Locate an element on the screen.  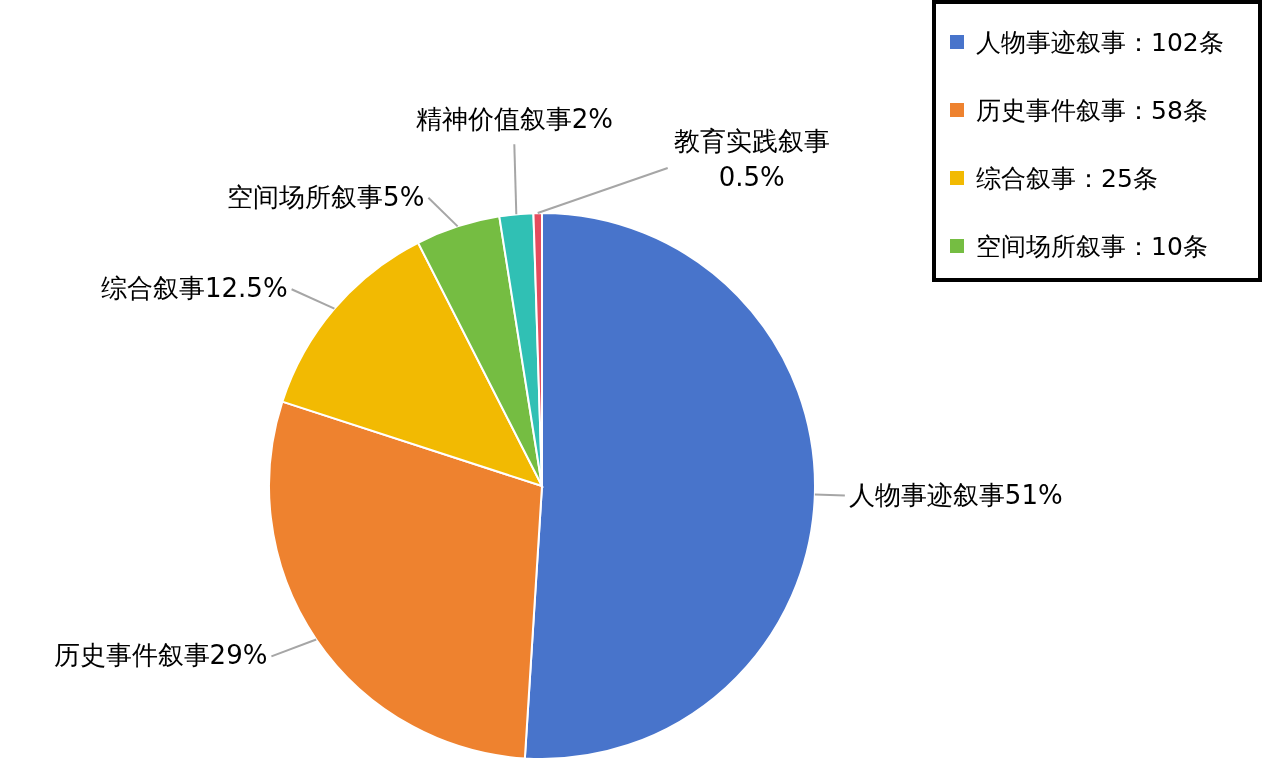
text: ：102条 is located at coordinates (1175, 42).